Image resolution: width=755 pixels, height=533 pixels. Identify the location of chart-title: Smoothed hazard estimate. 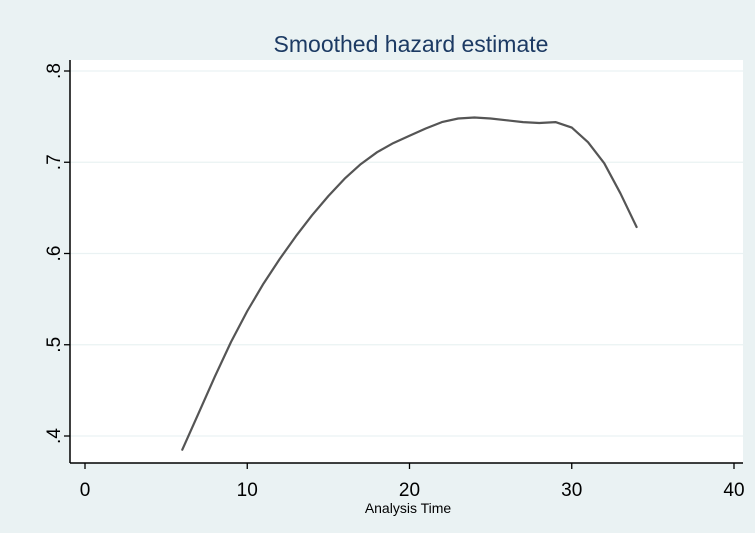
(411, 44).